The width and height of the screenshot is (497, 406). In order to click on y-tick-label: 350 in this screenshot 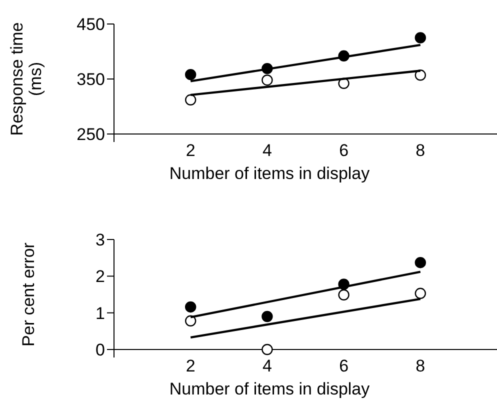, I will do `click(90, 79)`.